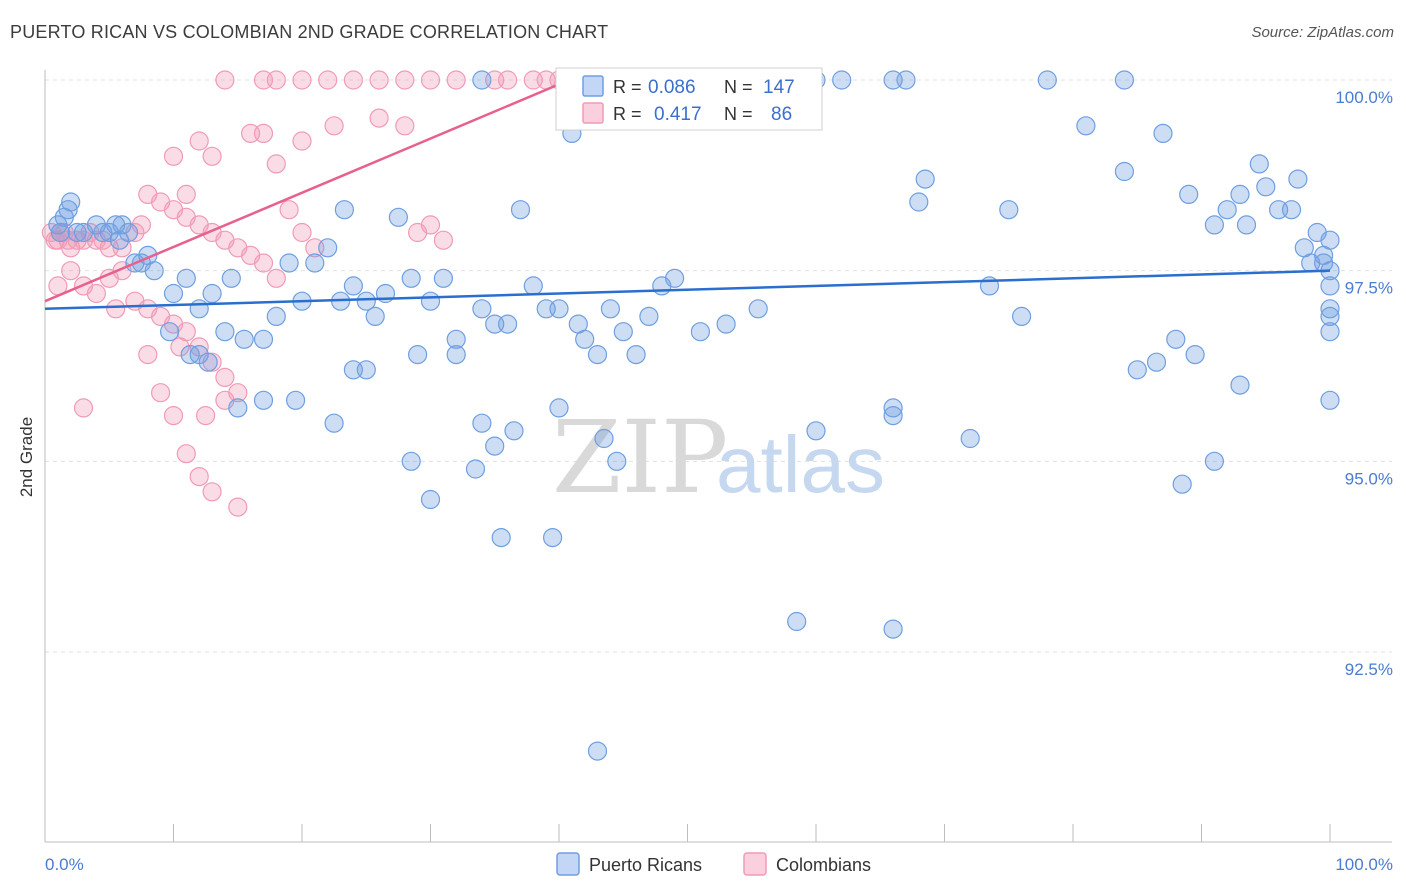 This screenshot has width=1406, height=892. Describe the element at coordinates (800, 464) in the screenshot. I see `watermark-atlas: atlas` at that location.